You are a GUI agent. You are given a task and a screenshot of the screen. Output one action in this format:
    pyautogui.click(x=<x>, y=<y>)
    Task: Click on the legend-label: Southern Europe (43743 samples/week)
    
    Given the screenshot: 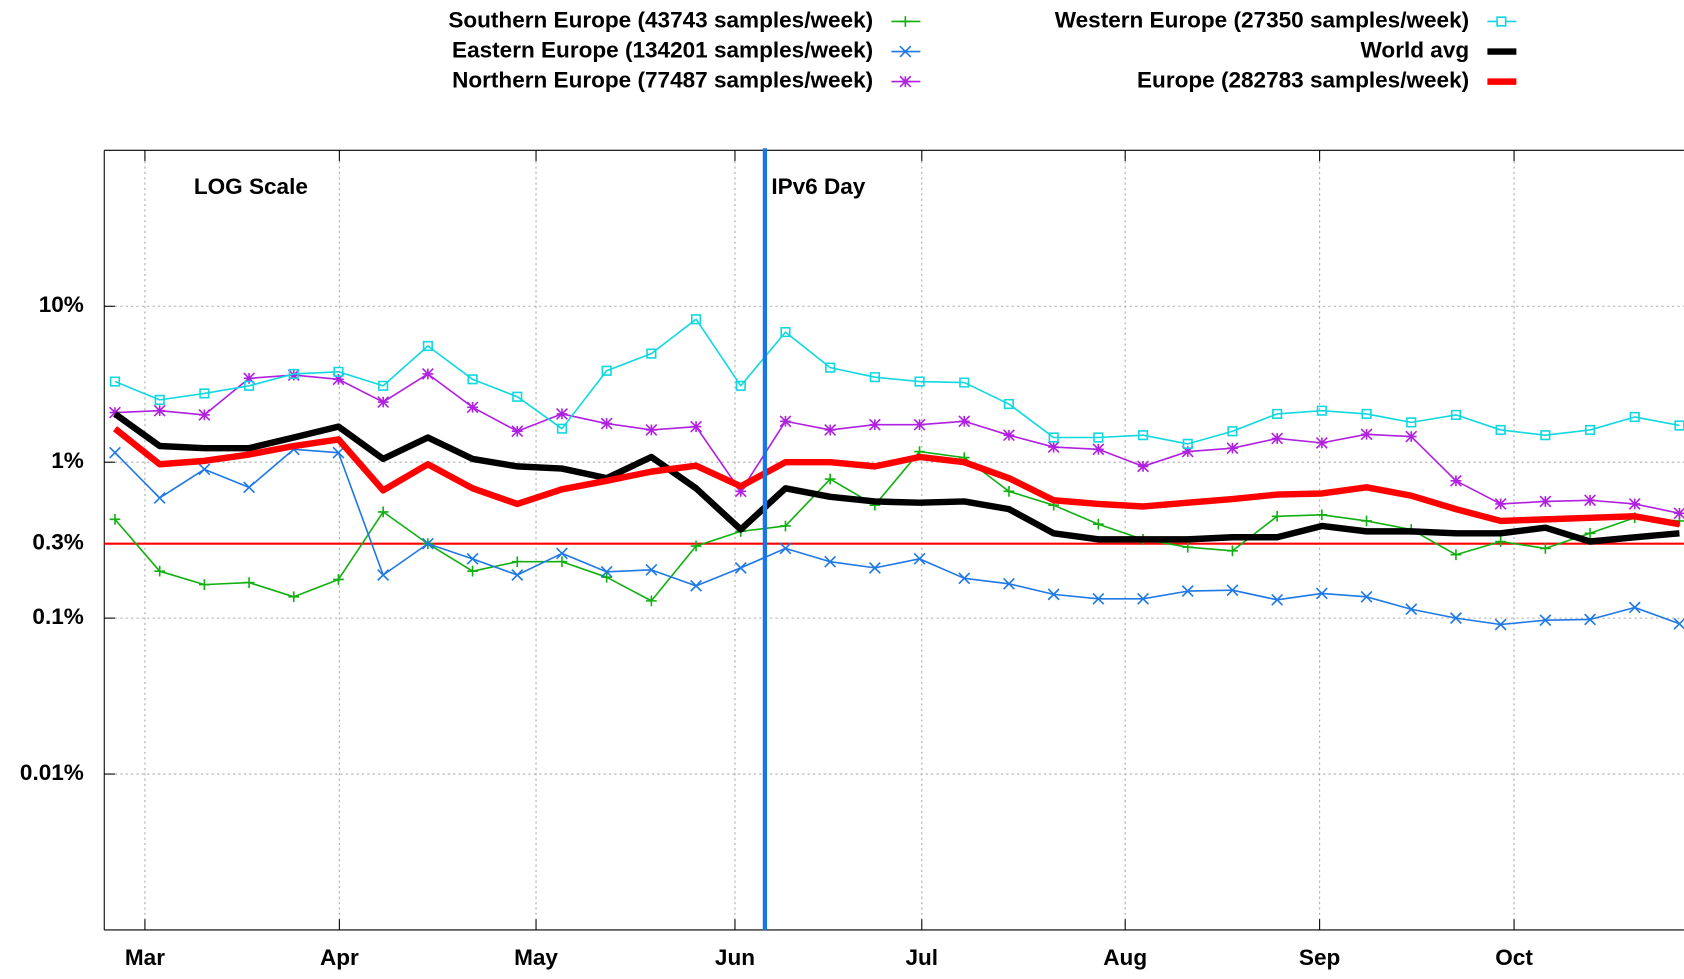 What is the action you would take?
    pyautogui.click(x=660, y=19)
    